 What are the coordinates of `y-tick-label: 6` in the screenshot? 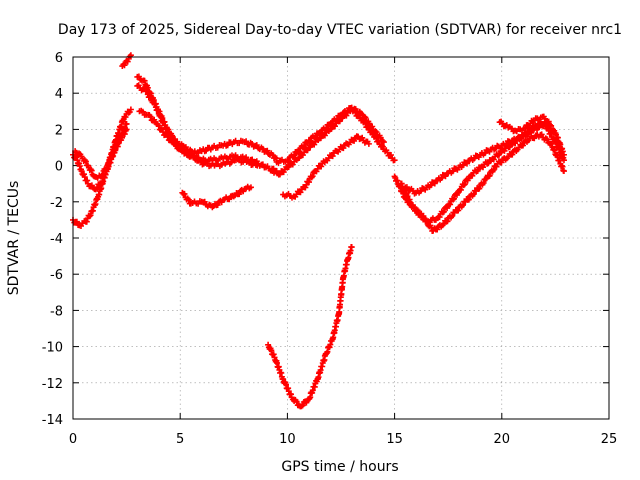 It's located at (59, 58).